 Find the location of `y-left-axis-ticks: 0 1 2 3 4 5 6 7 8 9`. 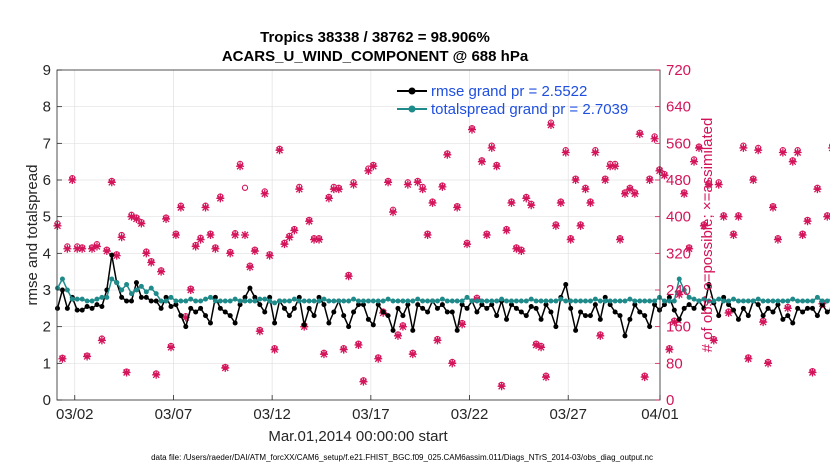

y-left-axis-ticks: 0 1 2 3 4 5 6 7 8 9 is located at coordinates (52, 235).